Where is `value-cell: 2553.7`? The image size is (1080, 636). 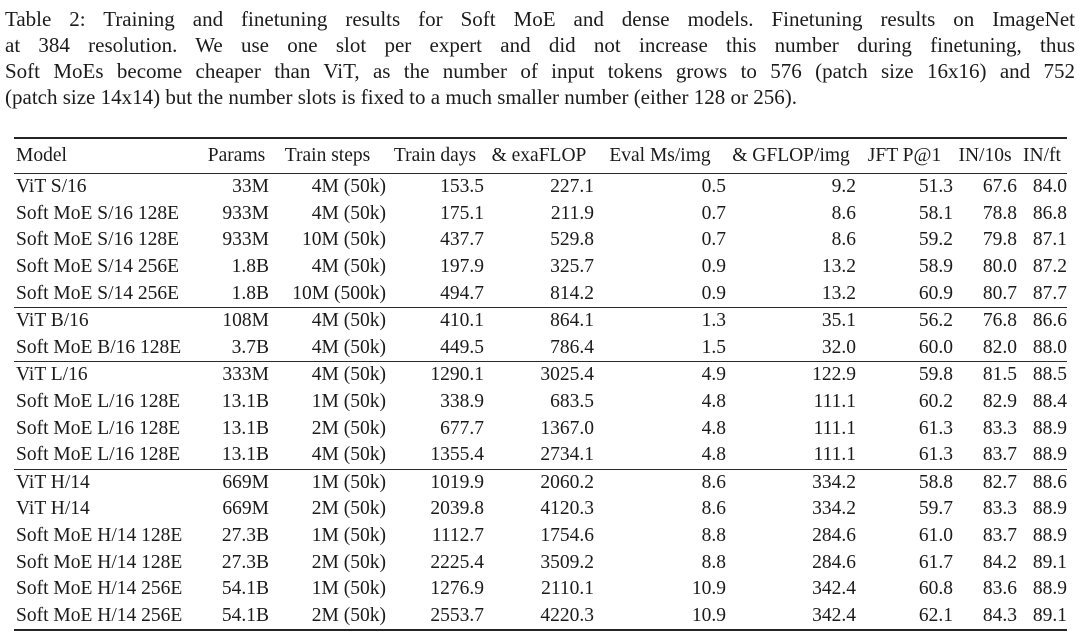
value-cell: 2553.7 is located at coordinates (457, 615).